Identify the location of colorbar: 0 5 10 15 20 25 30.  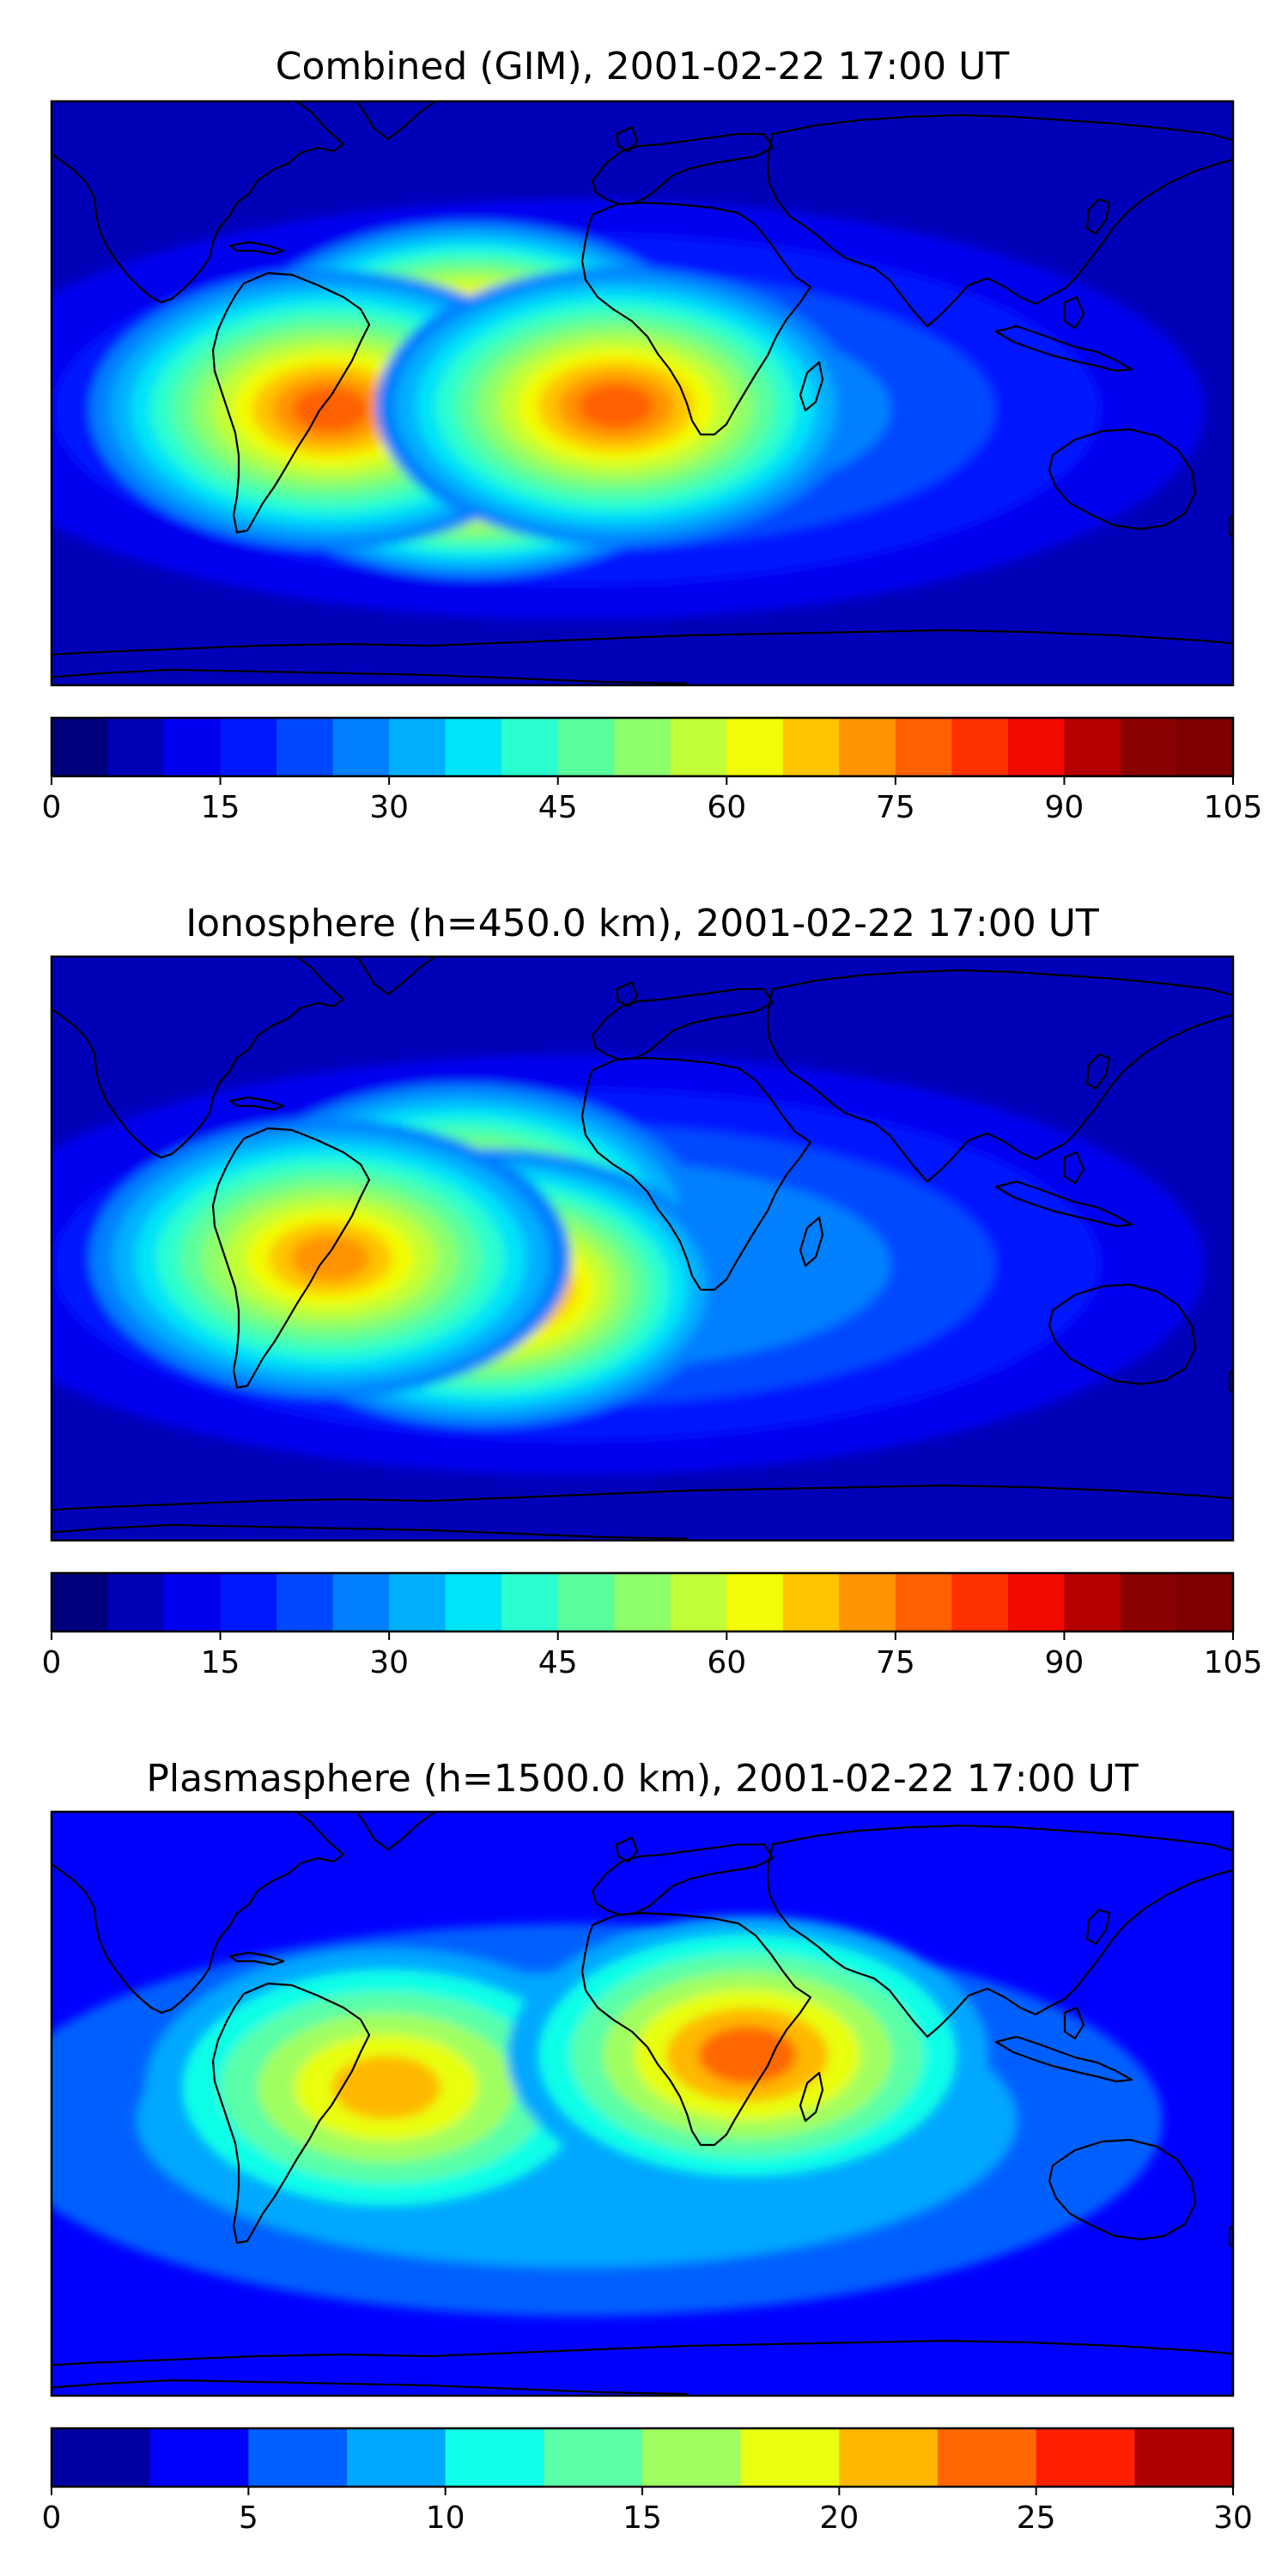
(647, 2481).